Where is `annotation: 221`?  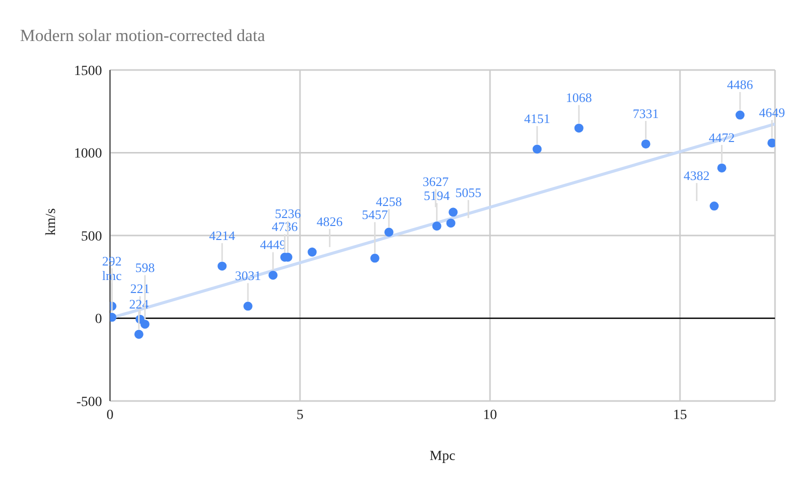 annotation: 221 is located at coordinates (140, 288).